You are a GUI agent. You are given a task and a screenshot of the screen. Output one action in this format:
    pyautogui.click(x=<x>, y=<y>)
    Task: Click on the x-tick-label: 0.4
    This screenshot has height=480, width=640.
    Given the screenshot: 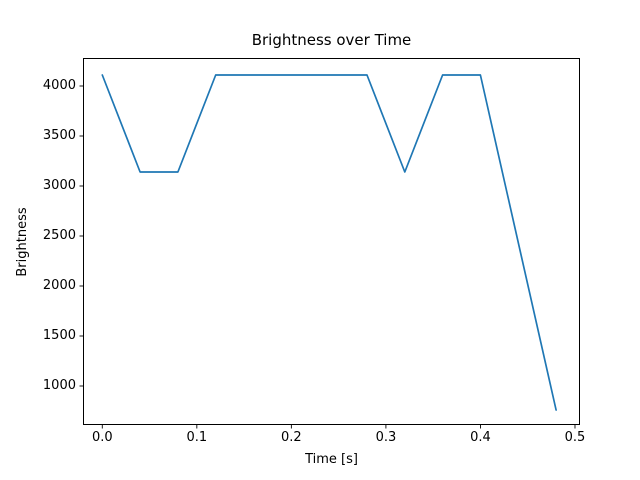 What is the action you would take?
    pyautogui.click(x=480, y=437)
    